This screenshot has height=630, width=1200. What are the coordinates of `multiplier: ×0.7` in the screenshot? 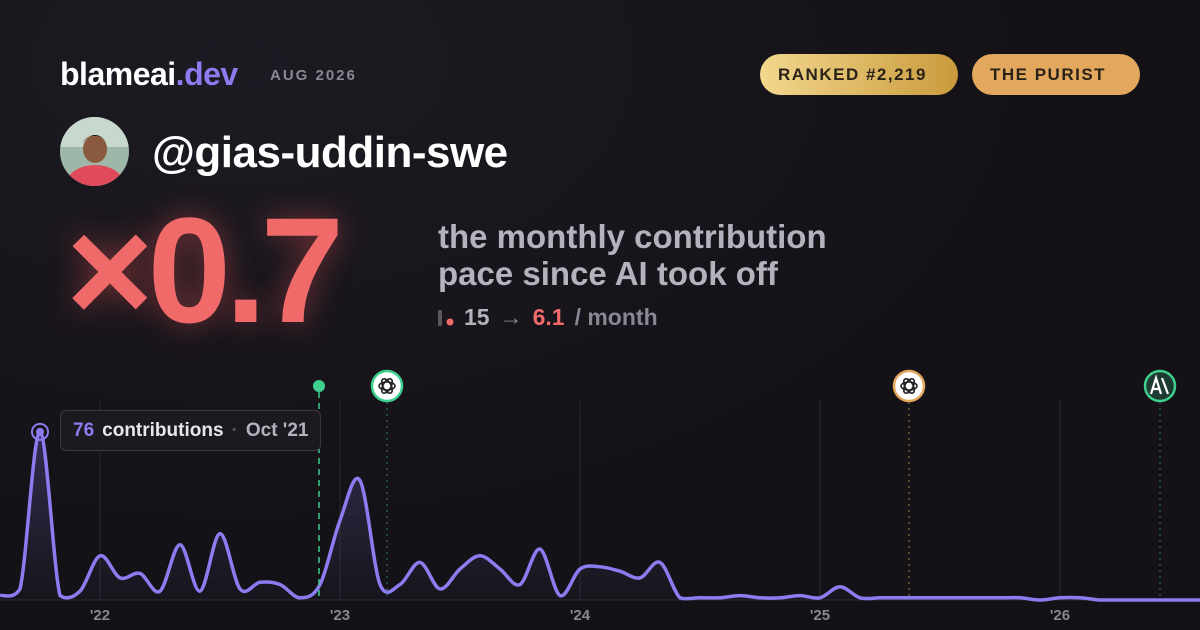 It's located at (205, 270).